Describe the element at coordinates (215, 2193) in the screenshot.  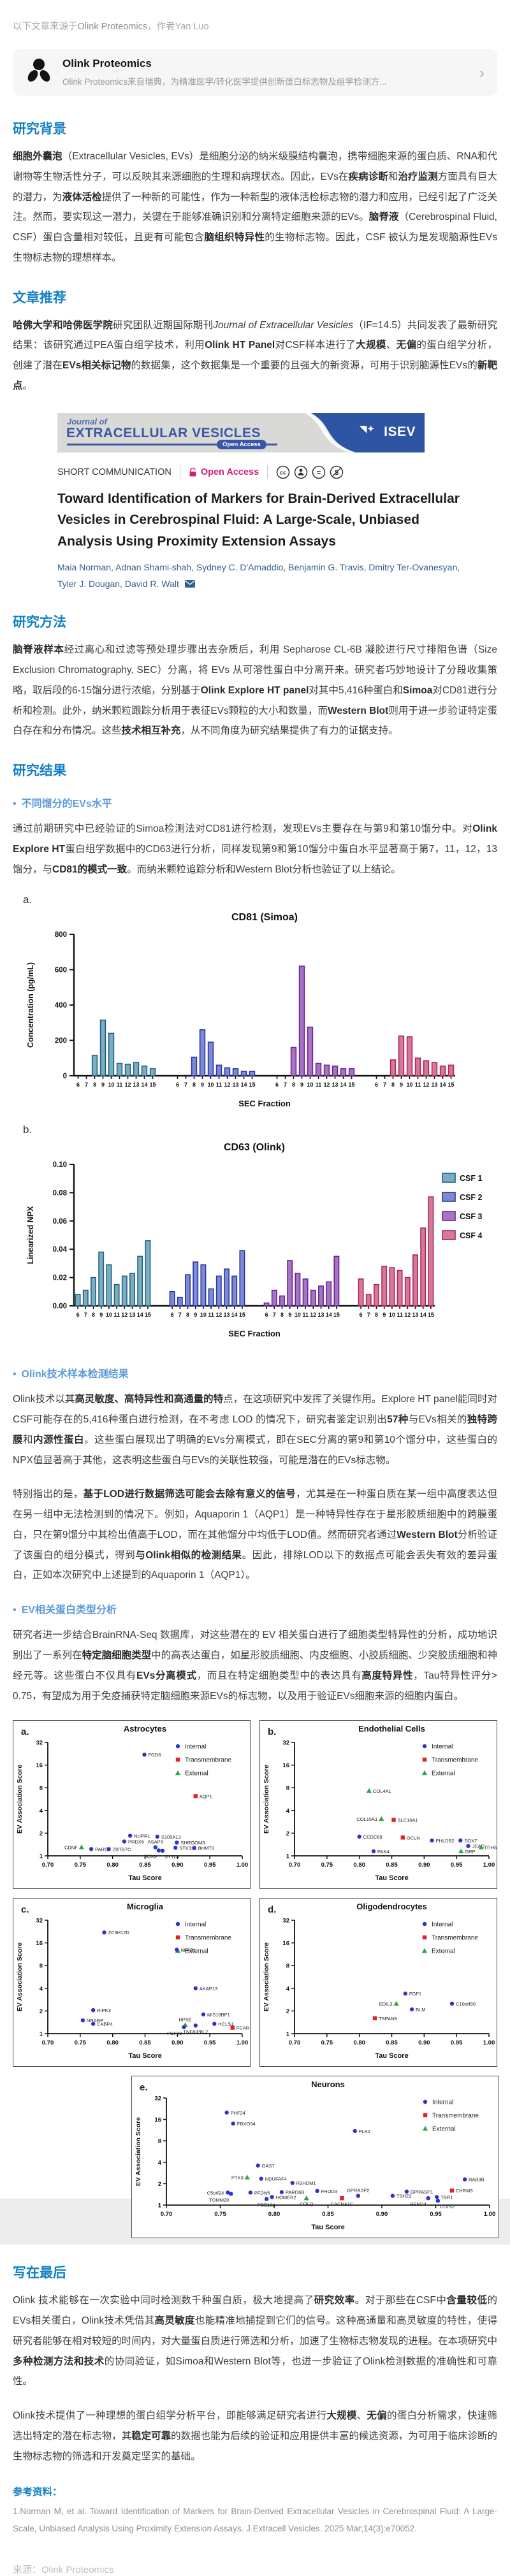
I see `svg-text: C5orf24` at that location.